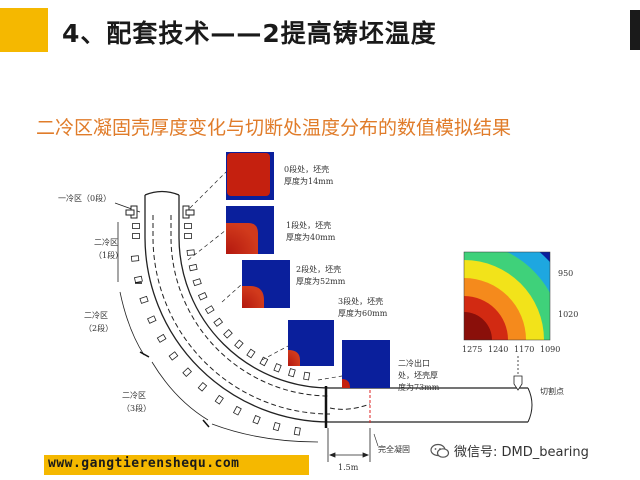  I want to click on distance-label: 1.5m, so click(348, 467).